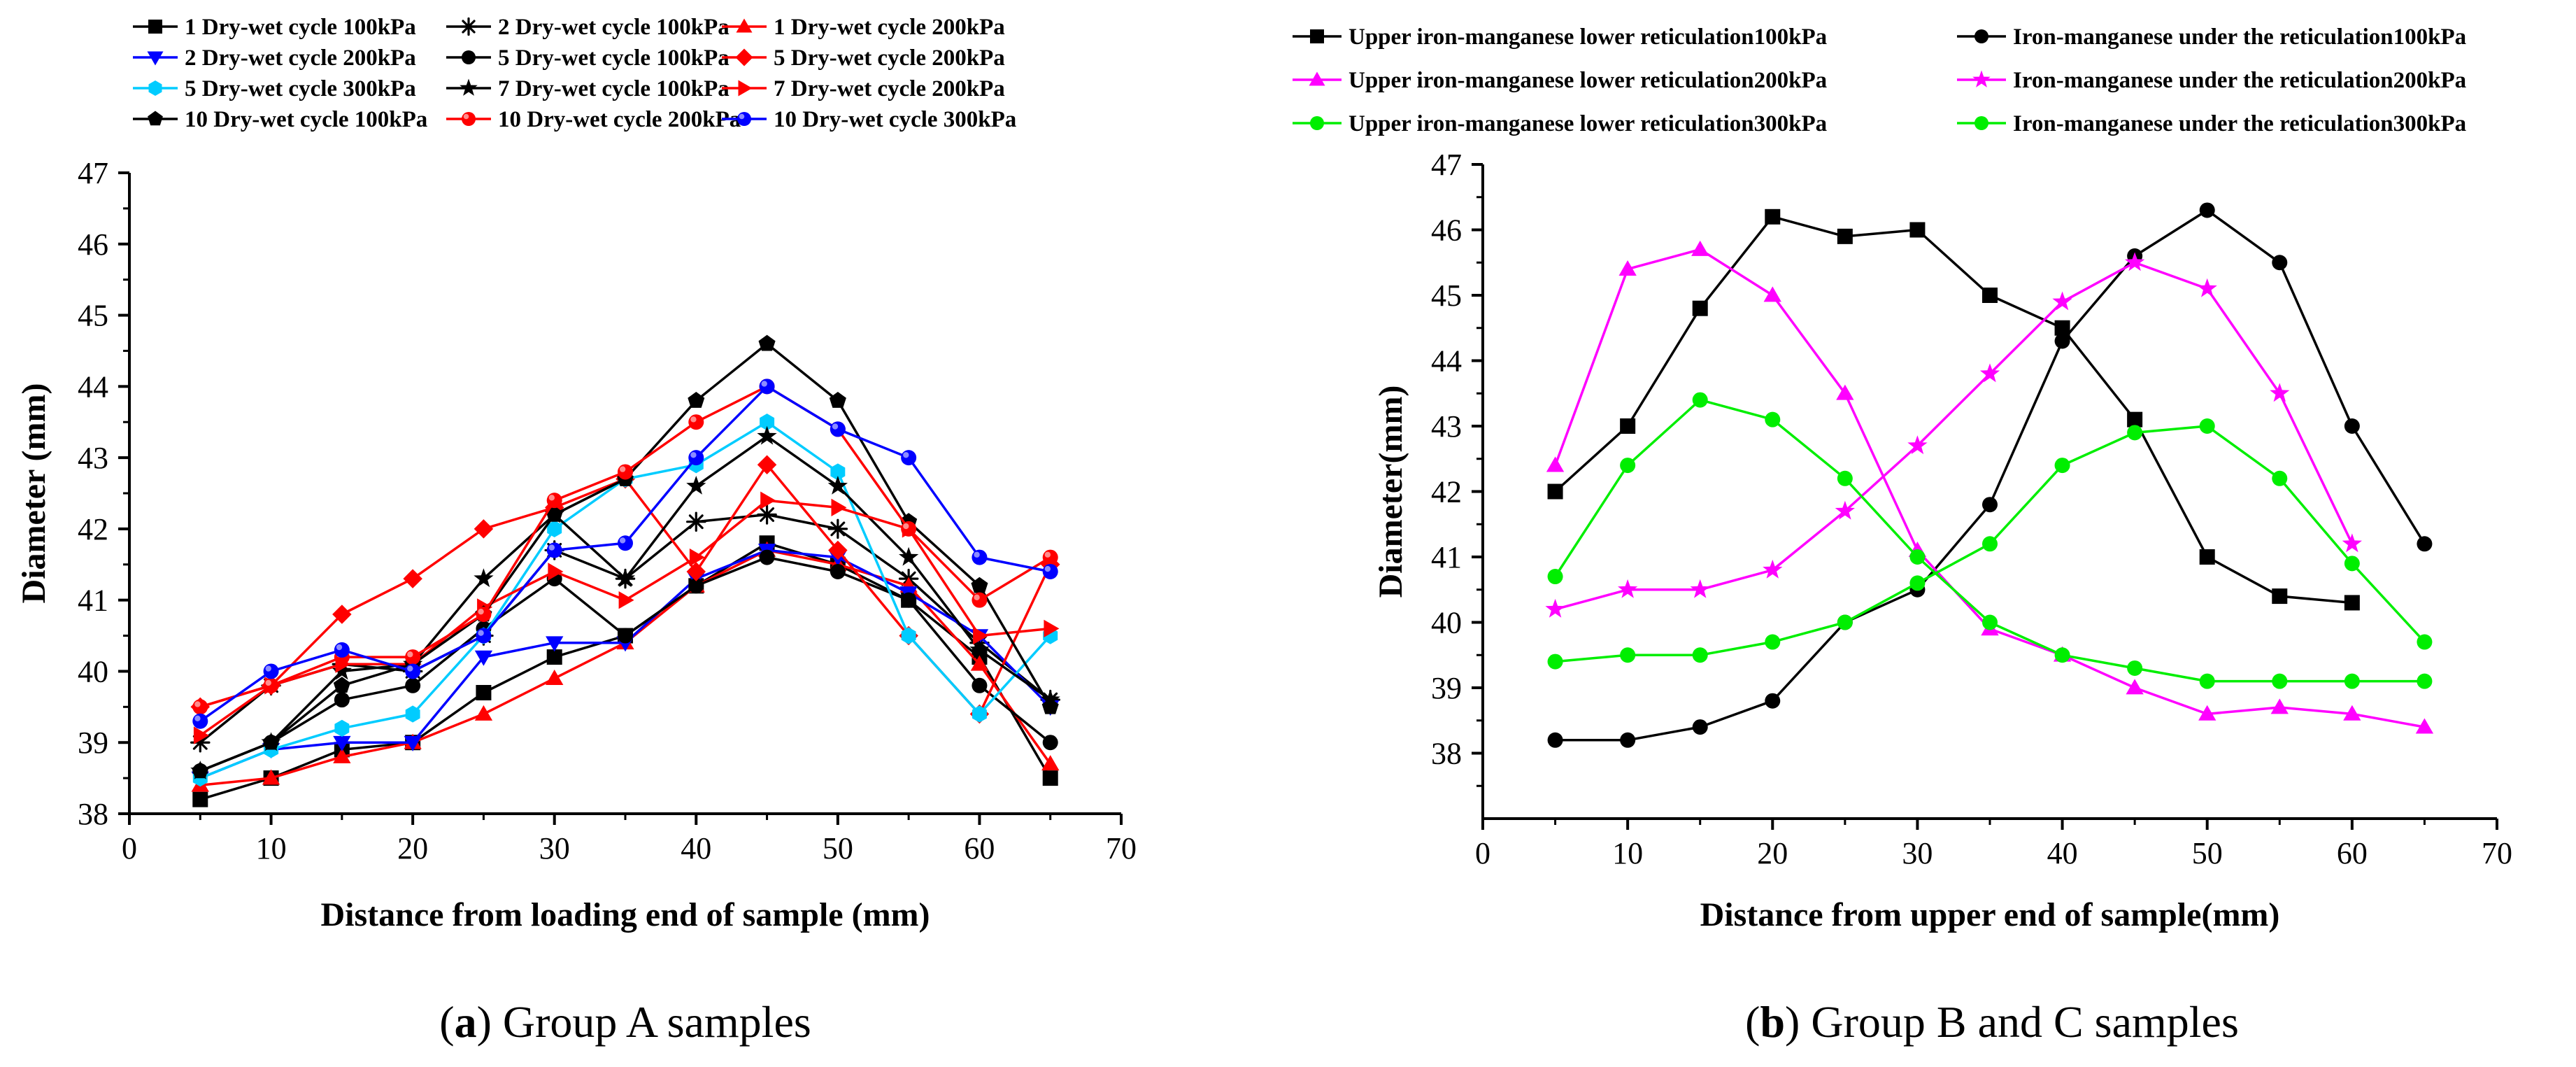  I want to click on x-tick-label: 60, so click(979, 848).